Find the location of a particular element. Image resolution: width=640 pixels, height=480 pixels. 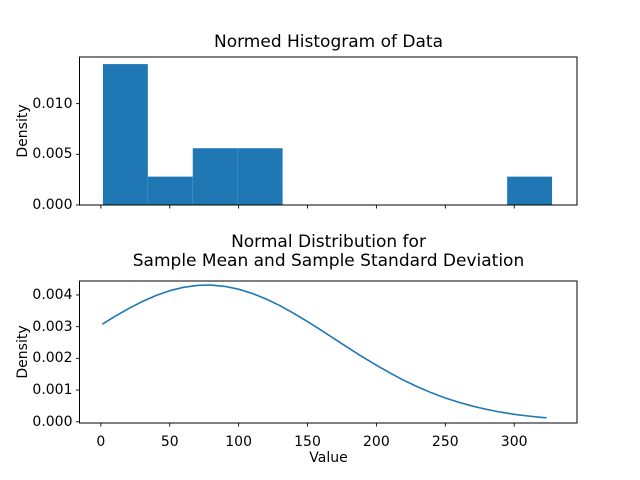

curve-title-line1: Normal Distribution for is located at coordinates (328, 242).